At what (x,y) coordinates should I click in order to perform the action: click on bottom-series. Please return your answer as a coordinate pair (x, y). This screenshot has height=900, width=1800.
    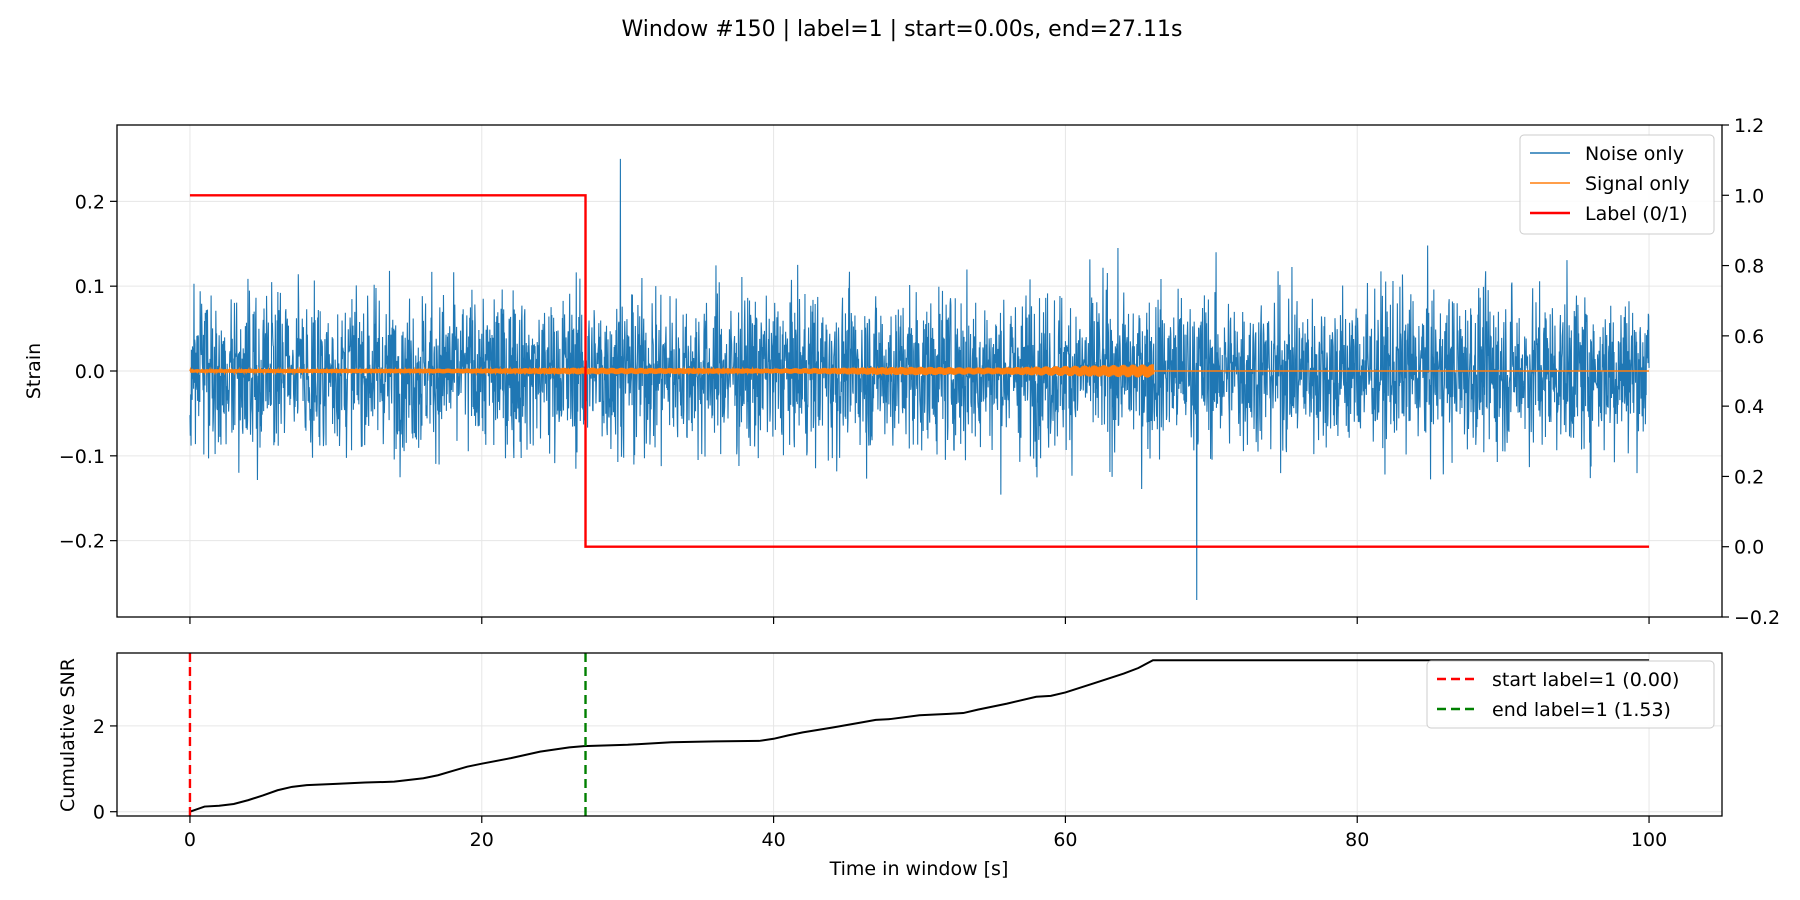
    Looking at the image, I should click on (919, 734).